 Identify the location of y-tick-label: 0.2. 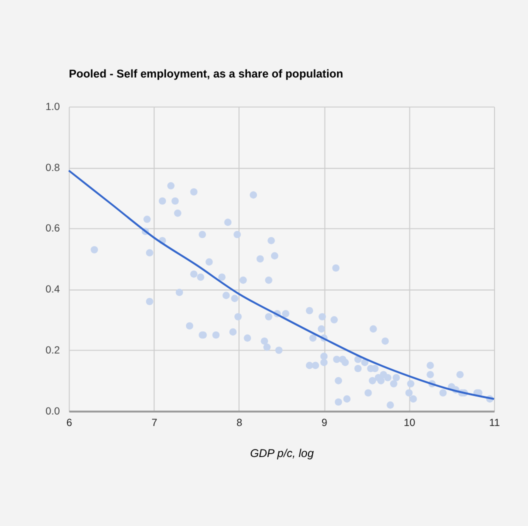
(52, 351).